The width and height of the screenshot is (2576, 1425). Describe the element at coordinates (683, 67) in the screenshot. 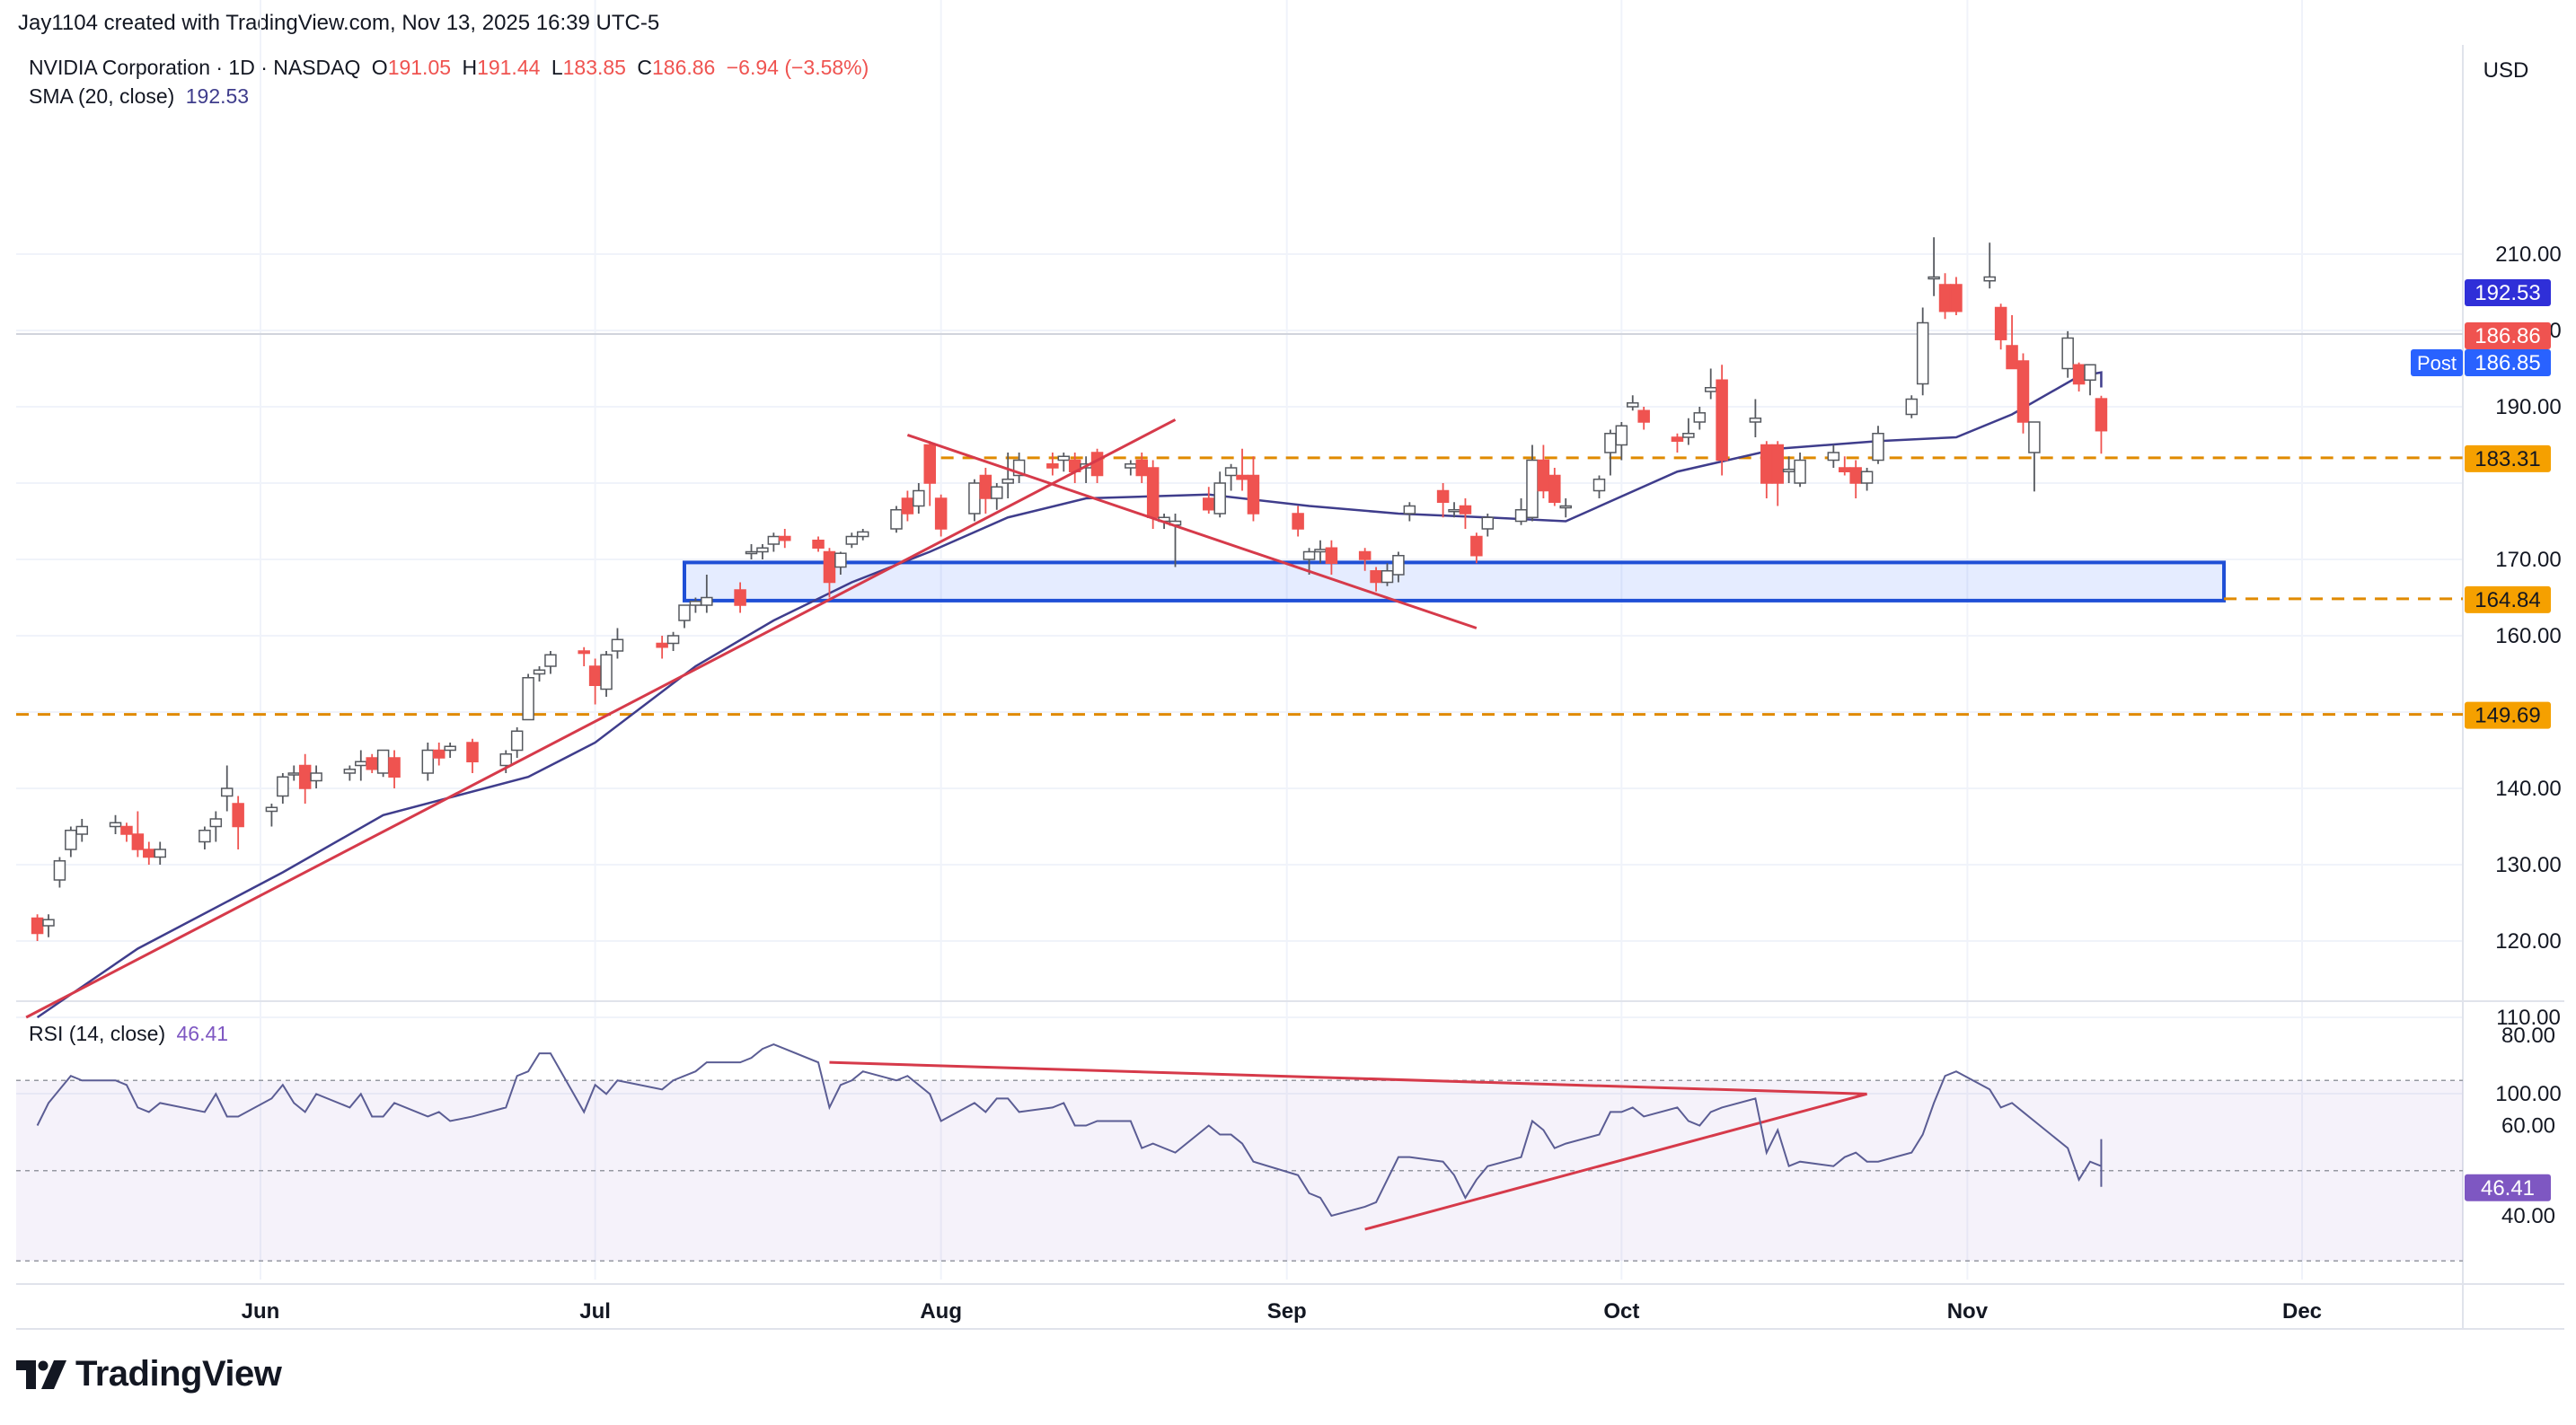

I see `close-value: 186.86` at that location.